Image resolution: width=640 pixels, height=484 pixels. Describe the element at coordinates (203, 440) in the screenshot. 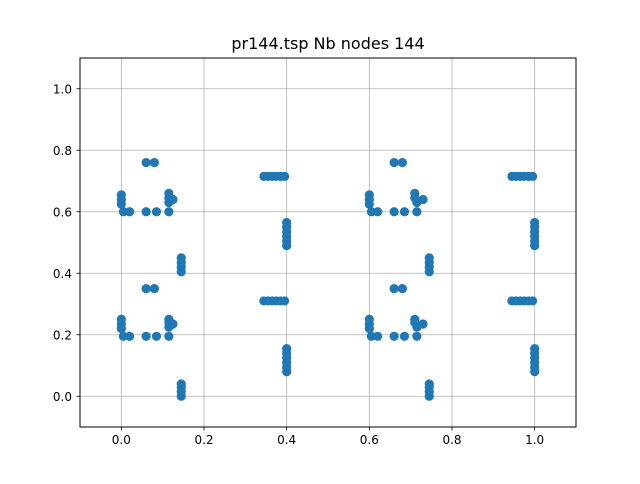

I see `x-tick-label: 0.2` at that location.